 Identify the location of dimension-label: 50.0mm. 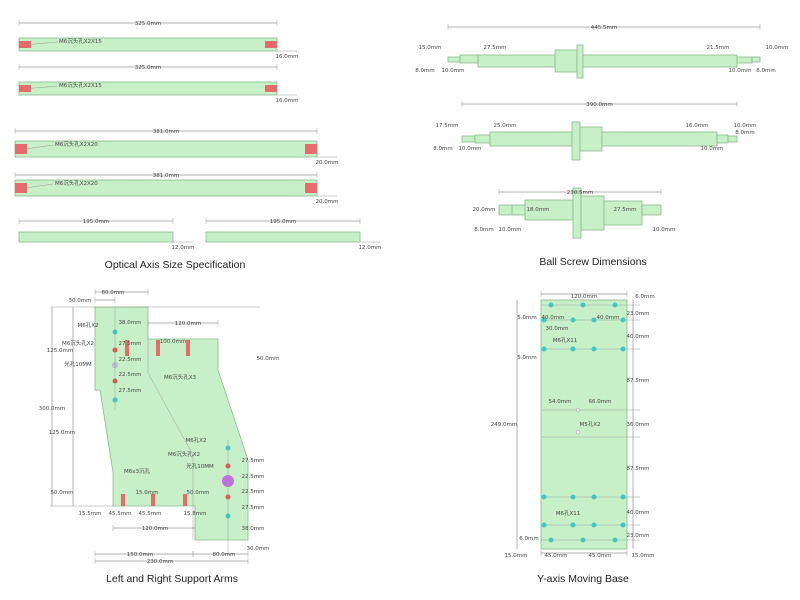
(62, 493).